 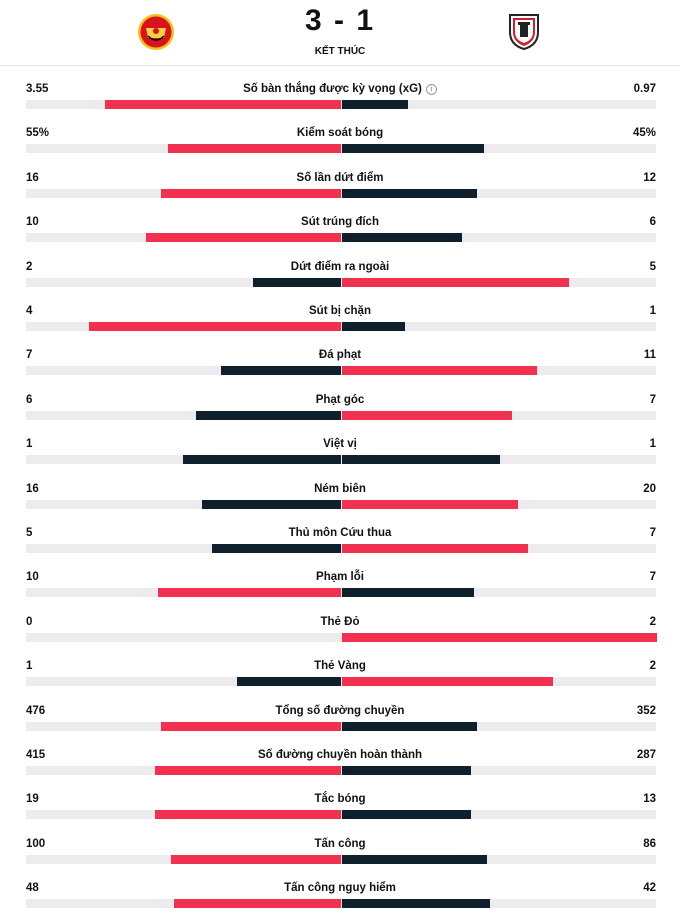 I want to click on stat-row: 48 Tấn công nguy hiểm 42, so click(x=340, y=897).